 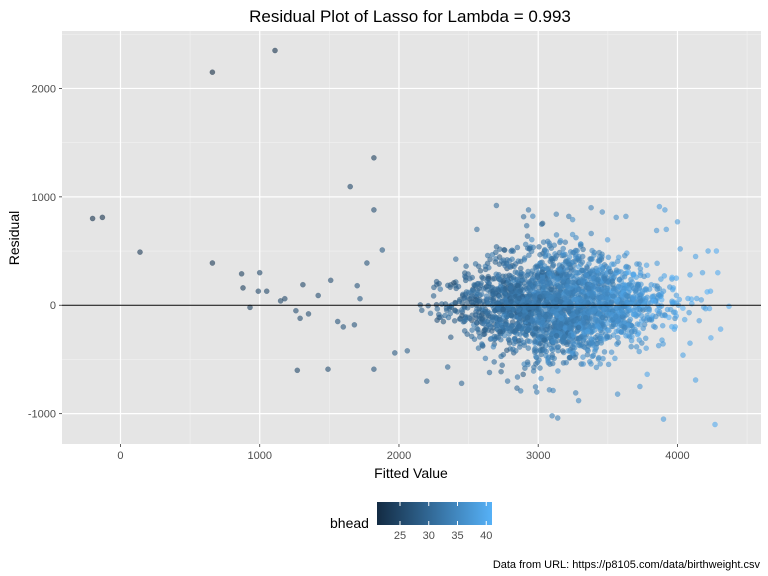 What do you see at coordinates (403, 453) in the screenshot?
I see `x-axis-ticks: 0 1000 2000 3000 4000` at bounding box center [403, 453].